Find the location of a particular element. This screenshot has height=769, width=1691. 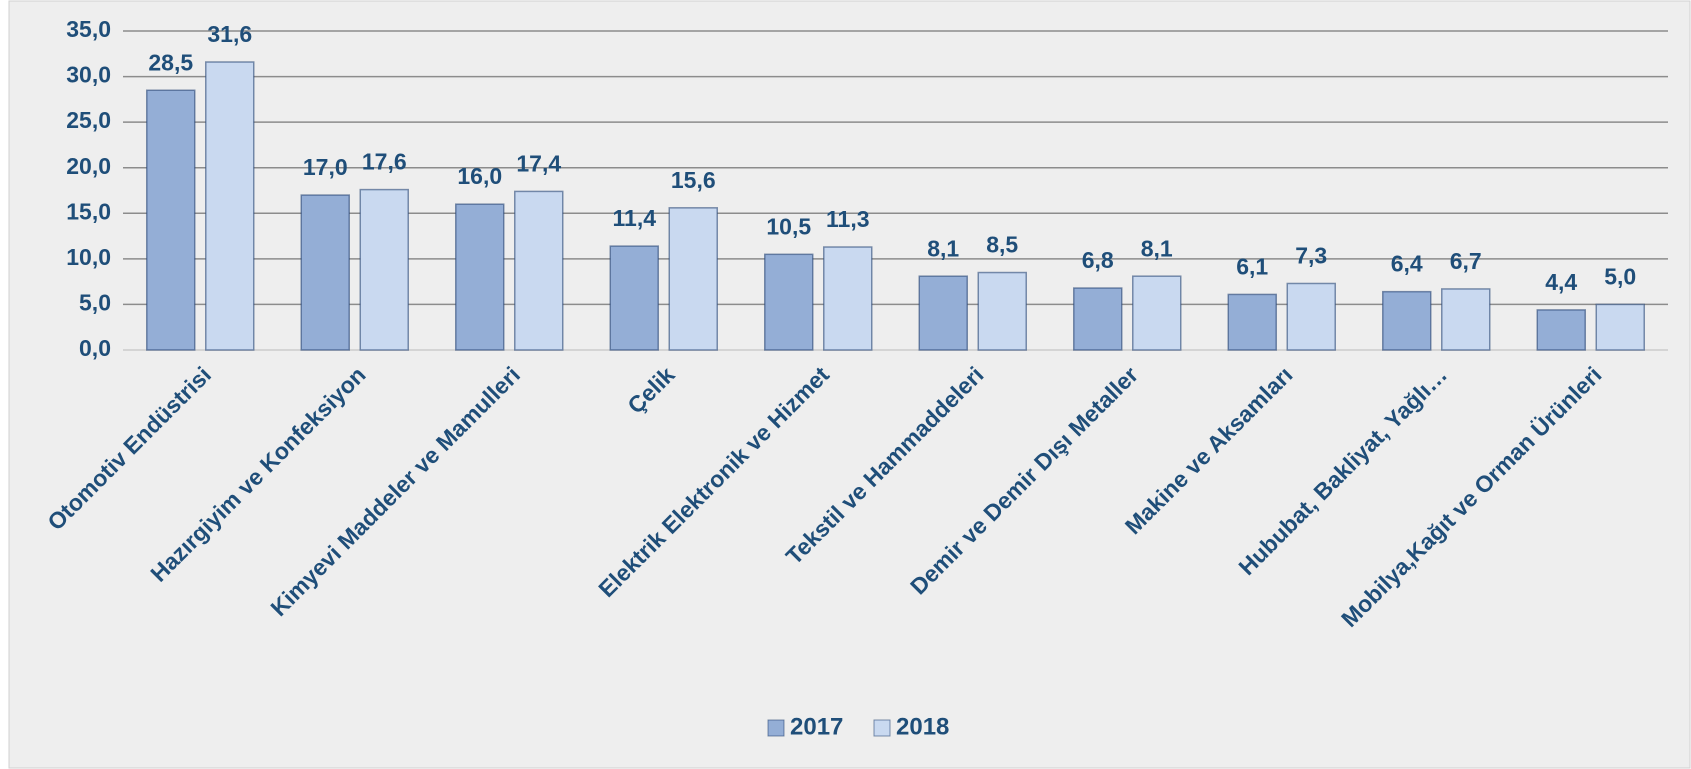

y-tick-label: 25,0 is located at coordinates (88, 120).